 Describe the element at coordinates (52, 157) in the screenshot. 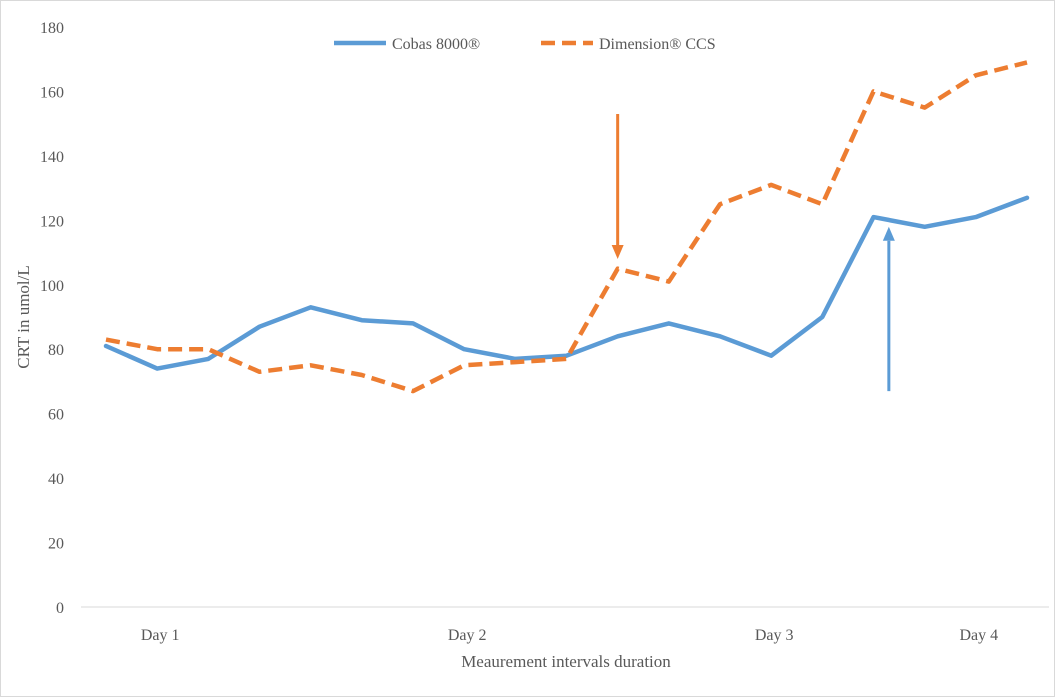

I see `y-tick-label: 140` at that location.